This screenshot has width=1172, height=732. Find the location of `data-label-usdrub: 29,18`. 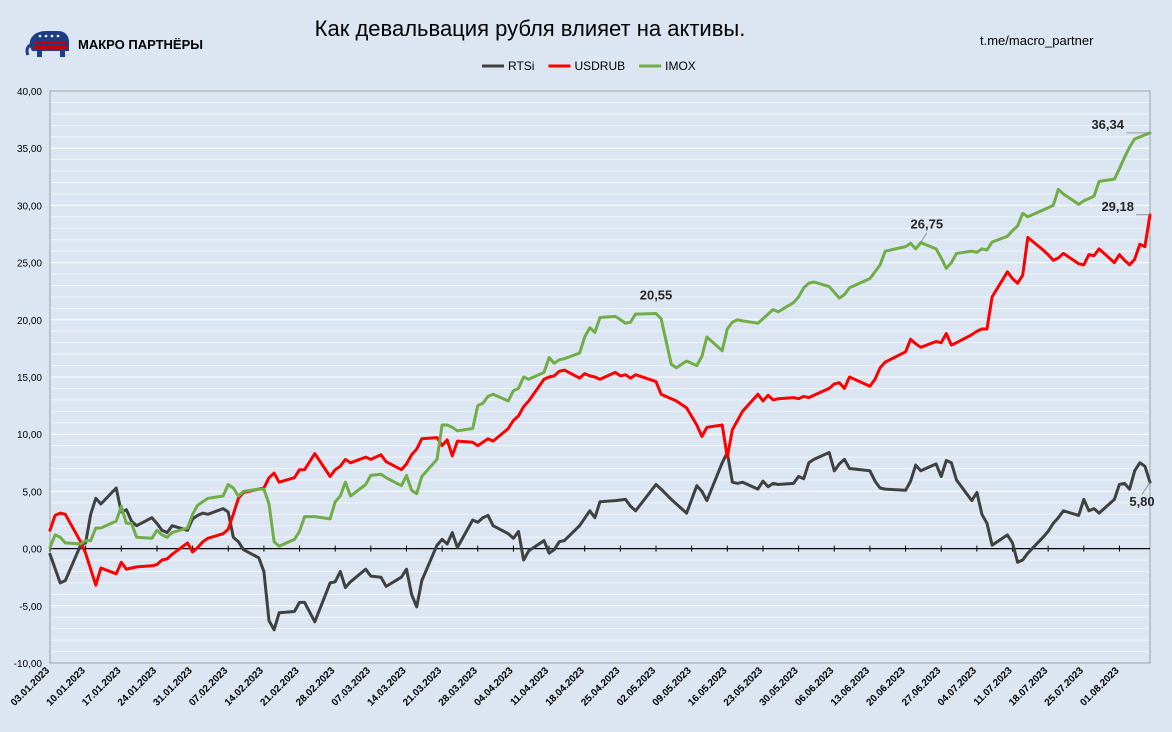

data-label-usdrub: 29,18 is located at coordinates (1117, 206).